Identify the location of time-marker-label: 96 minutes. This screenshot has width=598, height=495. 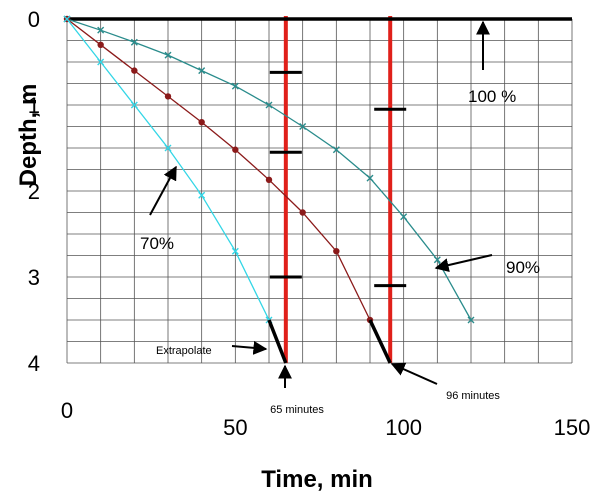
(473, 396).